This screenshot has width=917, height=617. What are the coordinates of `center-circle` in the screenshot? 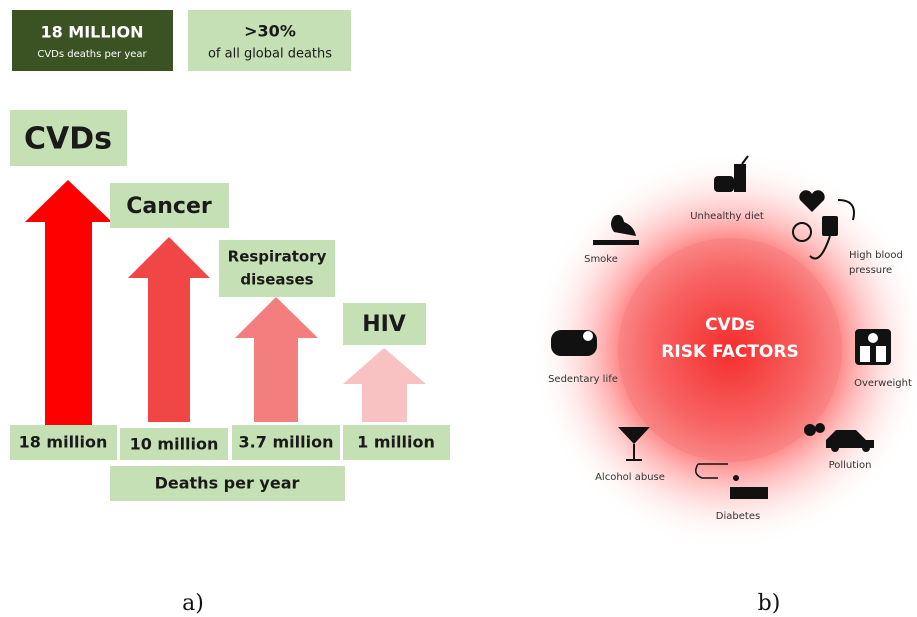 It's located at (730, 350).